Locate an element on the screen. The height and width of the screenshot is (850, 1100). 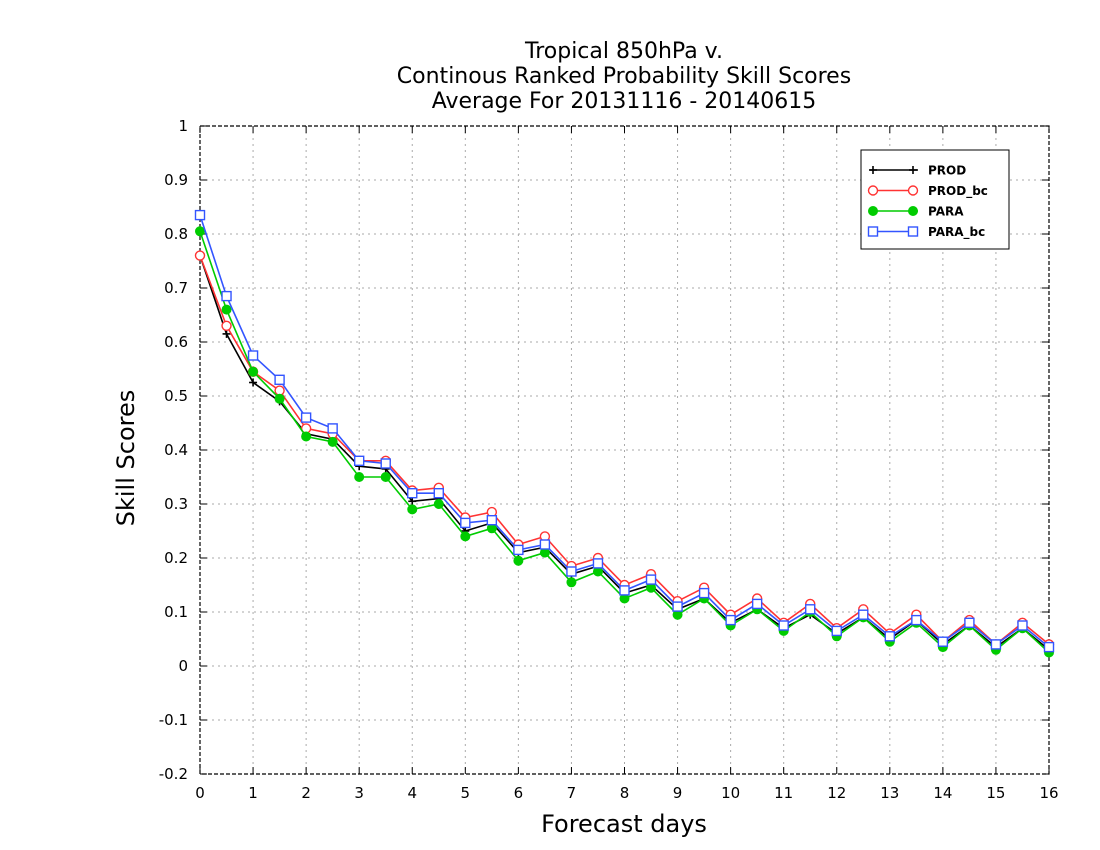
legend-label: PROD_bc is located at coordinates (958, 191).